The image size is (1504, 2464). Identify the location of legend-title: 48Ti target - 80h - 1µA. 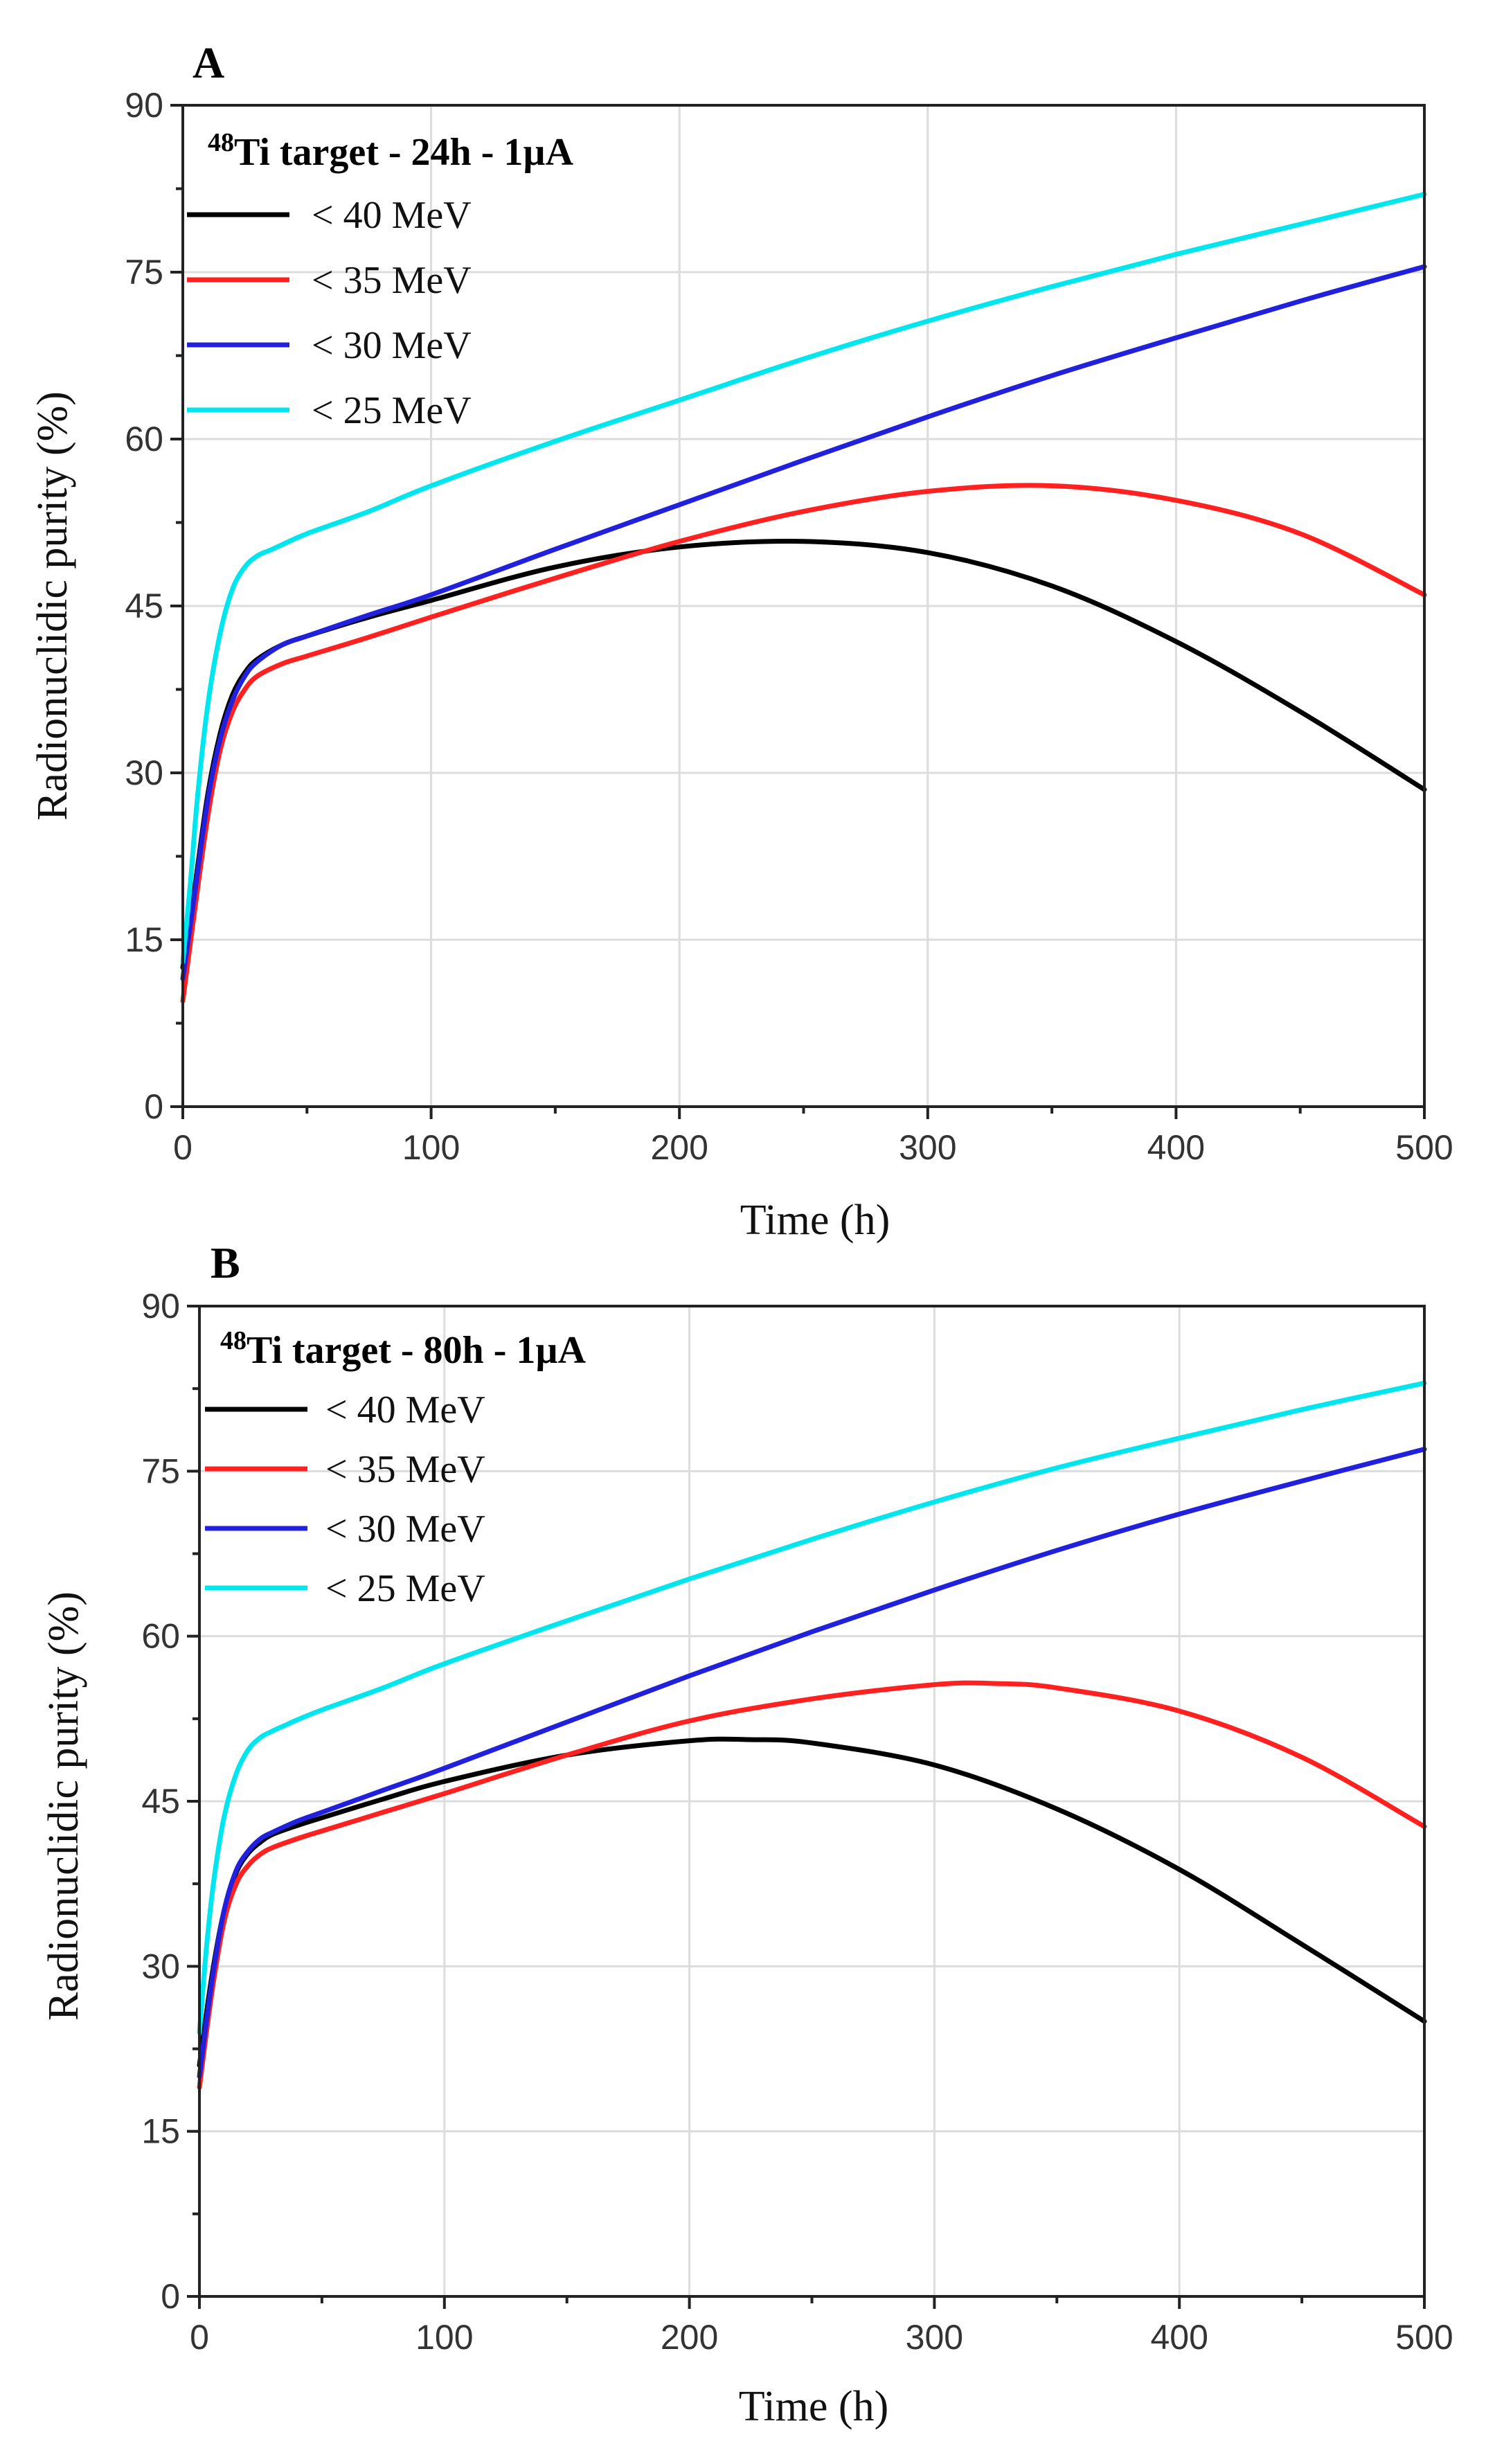
(403, 1349).